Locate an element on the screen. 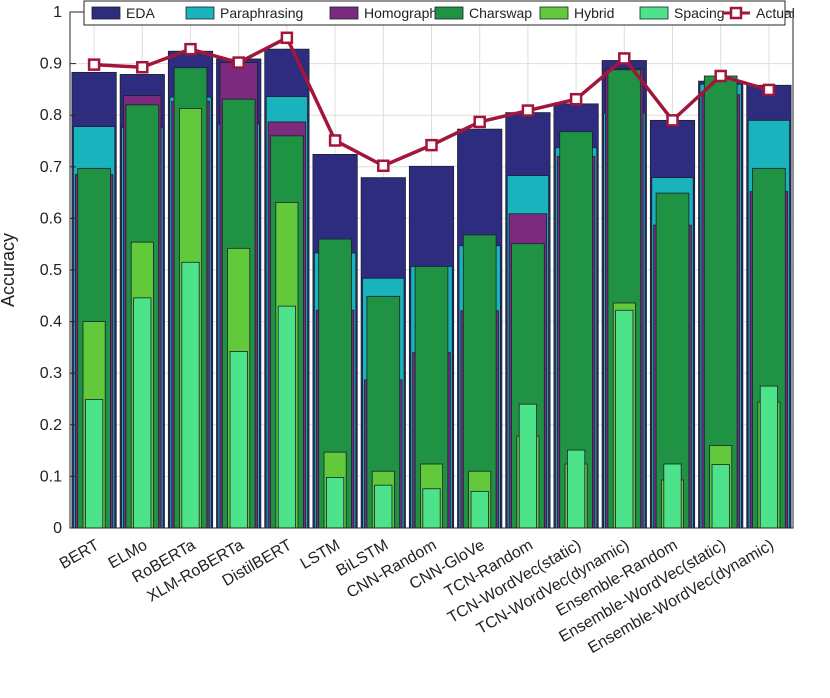 This screenshot has width=830, height=698. actual-point-tcn-random is located at coordinates (528, 110).